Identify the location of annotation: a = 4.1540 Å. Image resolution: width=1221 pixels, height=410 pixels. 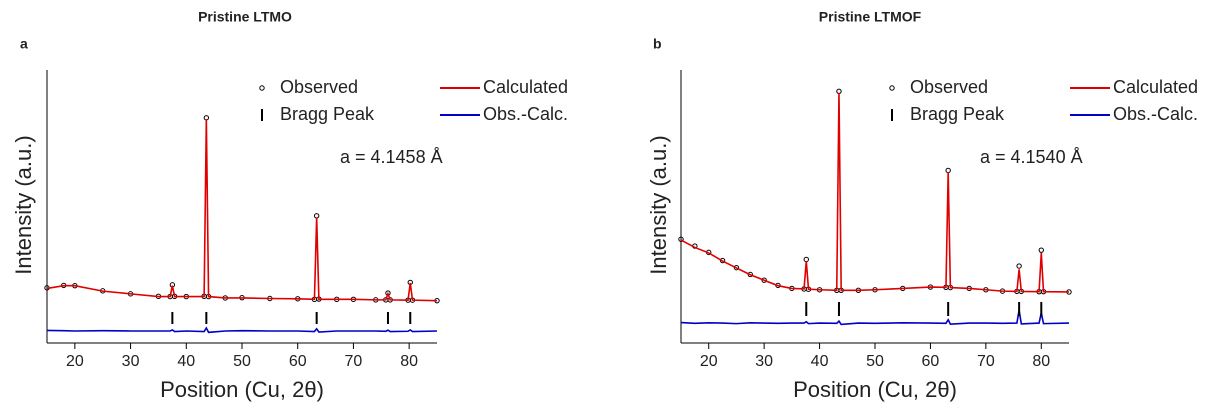
(1031, 157).